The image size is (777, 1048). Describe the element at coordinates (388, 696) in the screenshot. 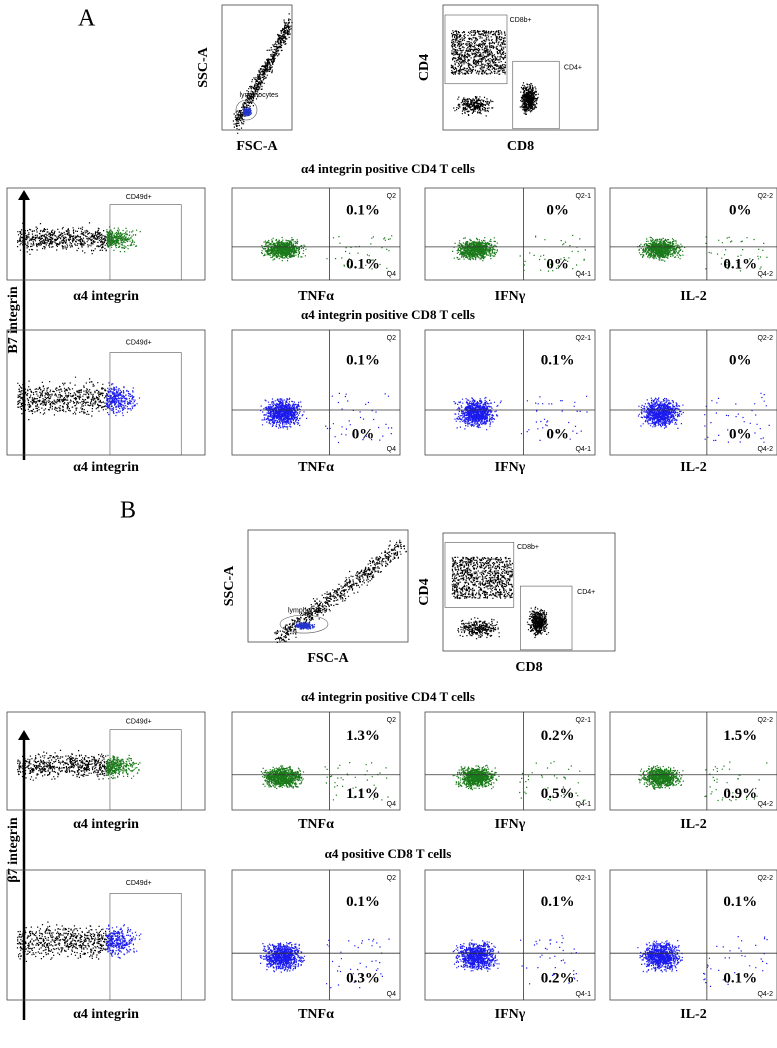

I see `row-title: α4 integrin positive CD4 T cells` at that location.